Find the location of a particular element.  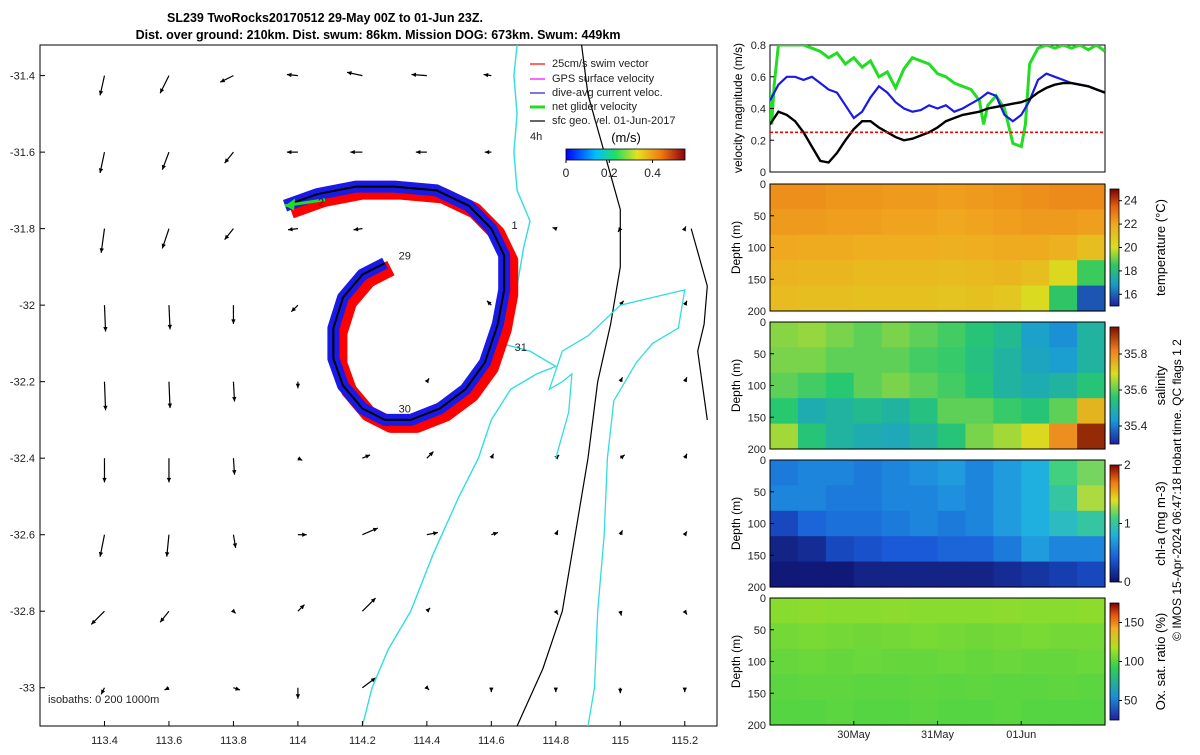

colorbar-tick-label: 16 is located at coordinates (1131, 294).